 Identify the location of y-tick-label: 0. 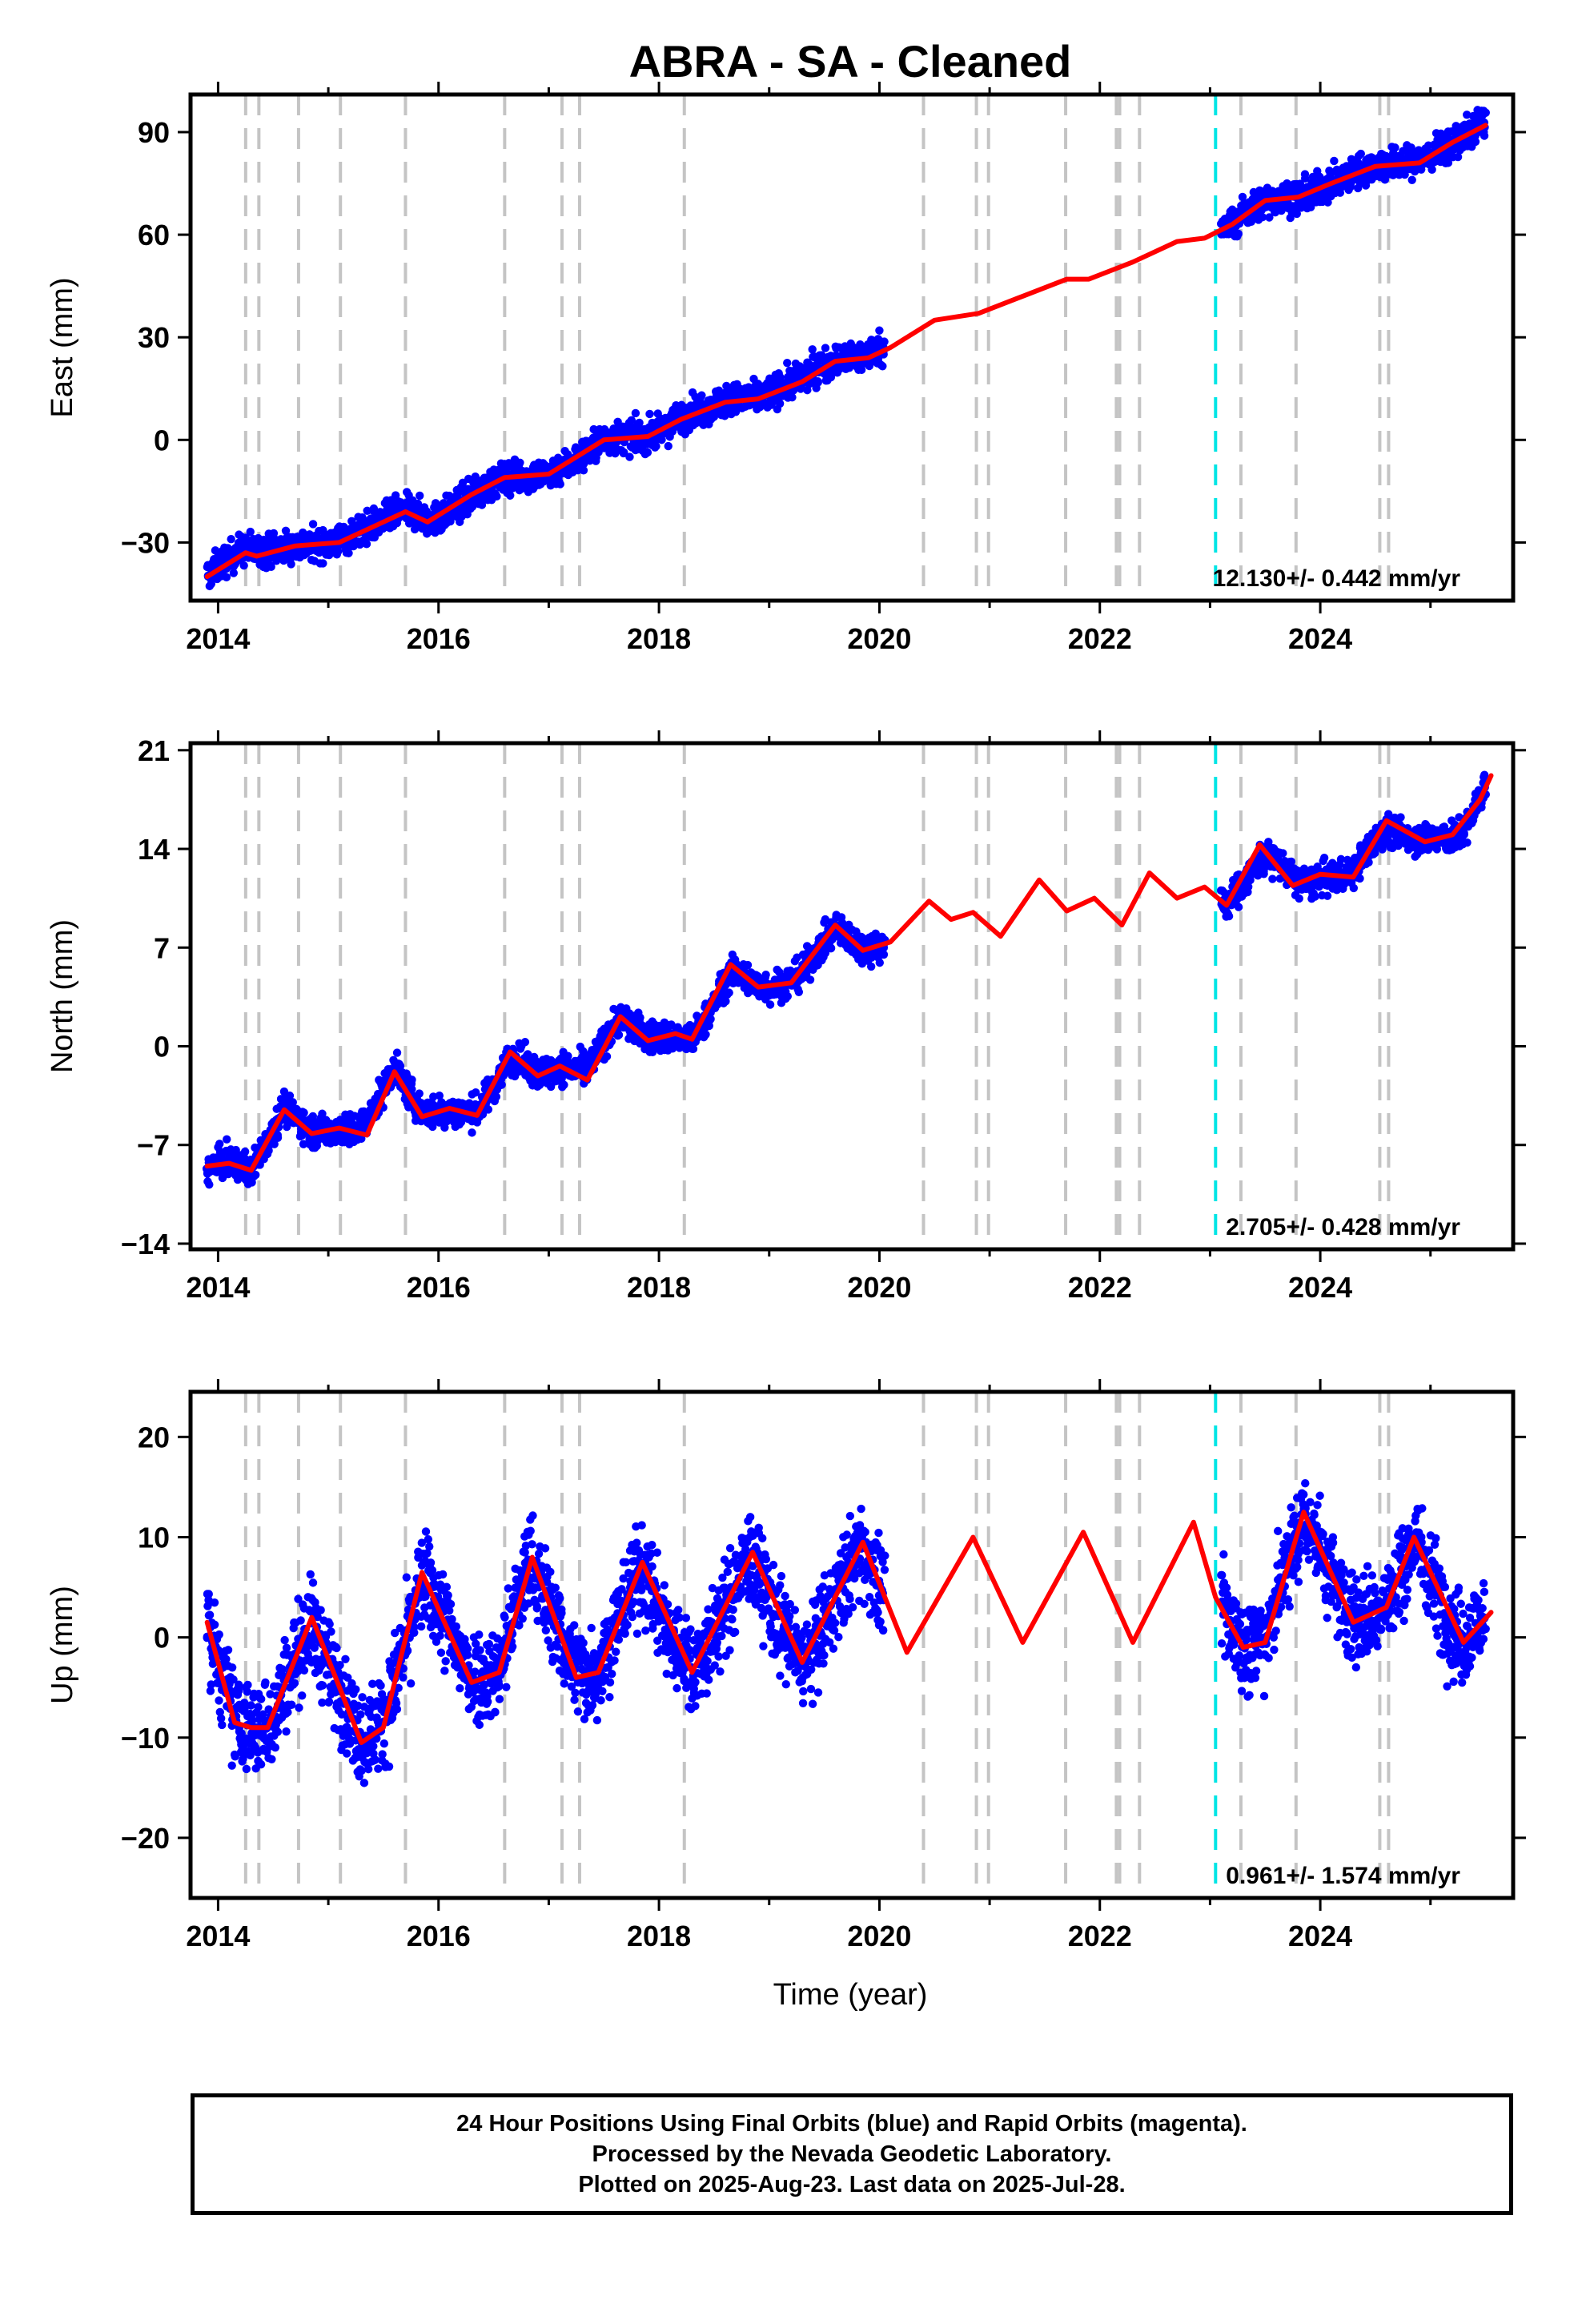
(162, 440).